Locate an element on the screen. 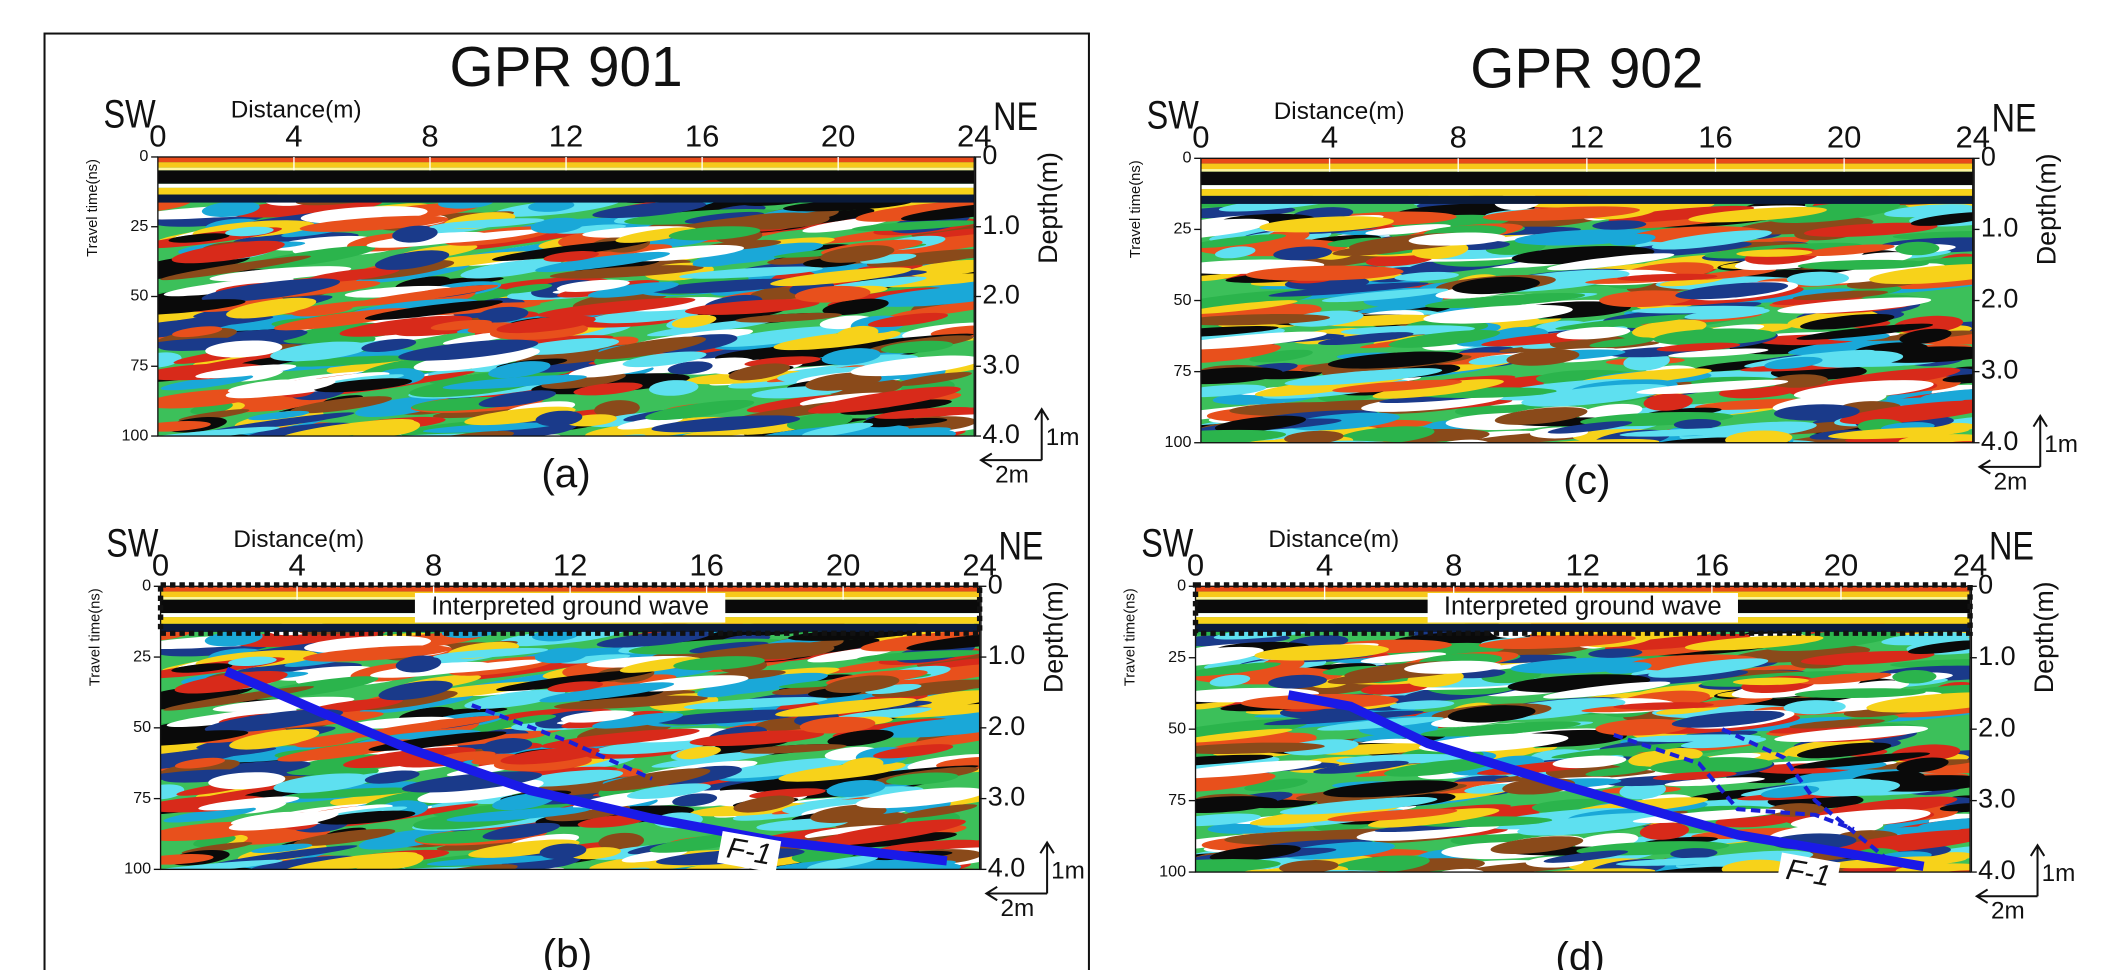  depth-axis-label: Depth(m) is located at coordinates (2046, 209).